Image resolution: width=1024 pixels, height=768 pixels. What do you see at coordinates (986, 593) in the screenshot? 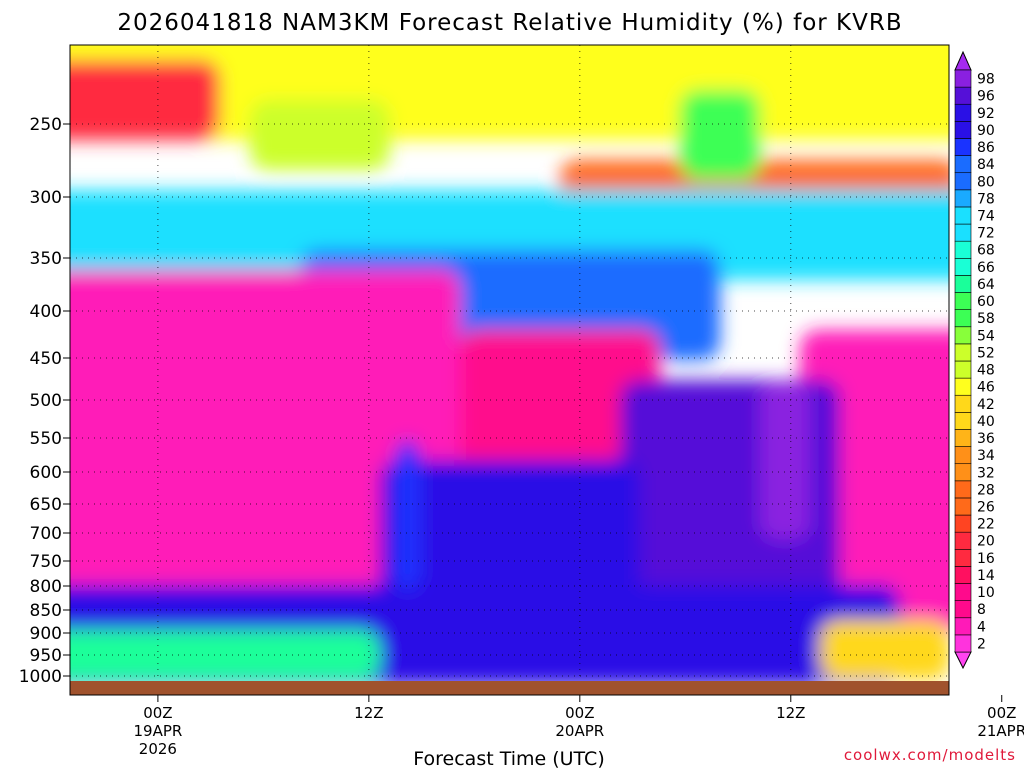
I see `colorbar-label: 10` at bounding box center [986, 593].